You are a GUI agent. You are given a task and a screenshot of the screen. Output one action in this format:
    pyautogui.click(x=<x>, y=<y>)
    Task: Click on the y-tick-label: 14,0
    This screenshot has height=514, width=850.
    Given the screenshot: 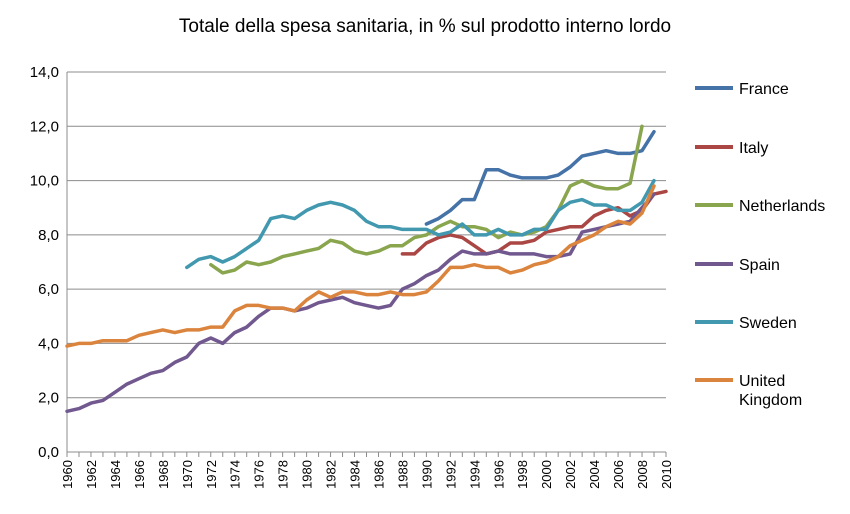 What is the action you would take?
    pyautogui.click(x=44, y=72)
    